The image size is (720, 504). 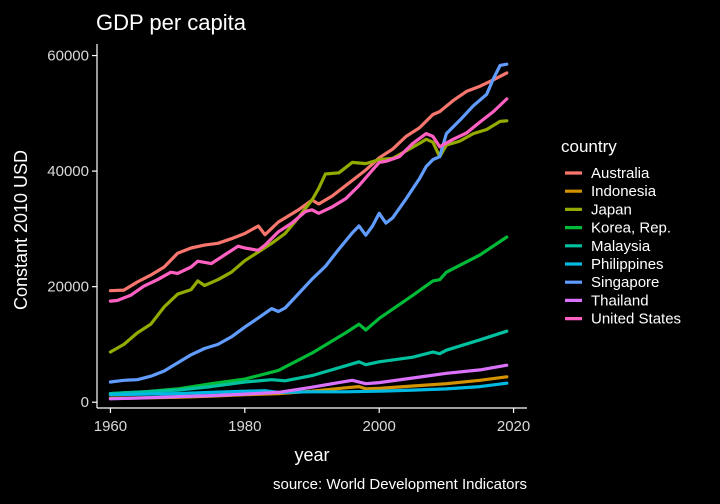 I want to click on legend-label: United States, so click(x=636, y=319).